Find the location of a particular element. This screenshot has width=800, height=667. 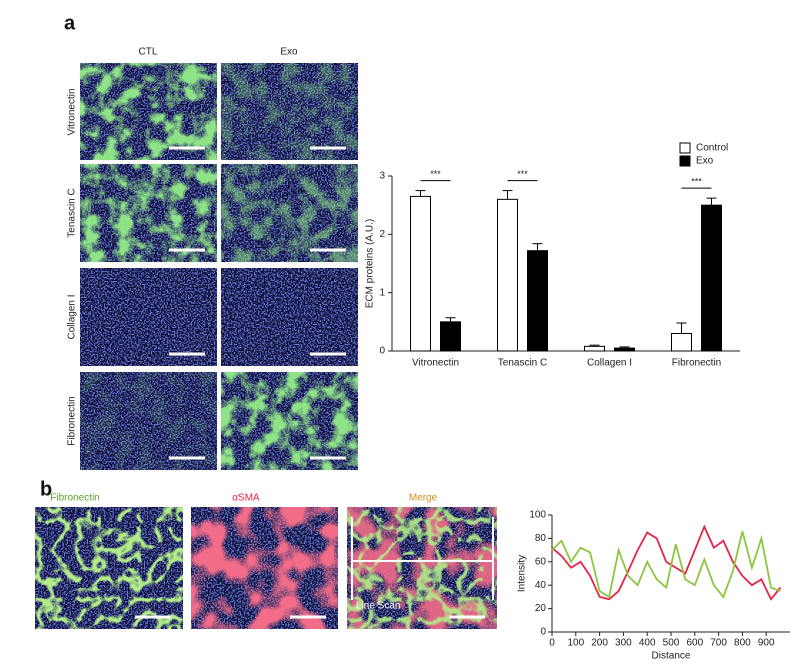

x-tick-label: Tenascin C is located at coordinates (522, 363).